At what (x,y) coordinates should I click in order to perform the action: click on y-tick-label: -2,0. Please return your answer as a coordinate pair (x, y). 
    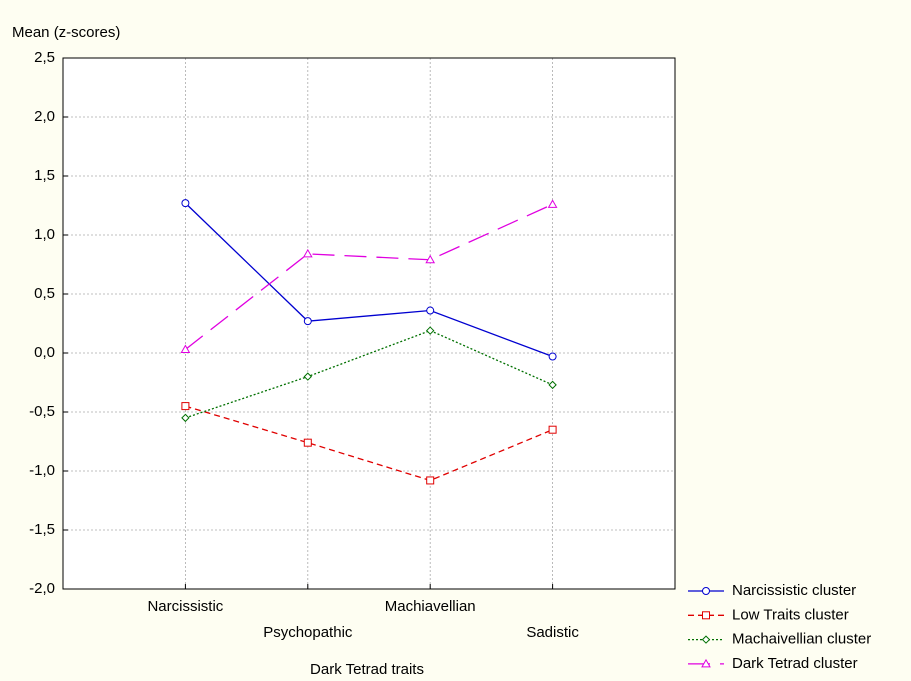
    Looking at the image, I should click on (42, 588).